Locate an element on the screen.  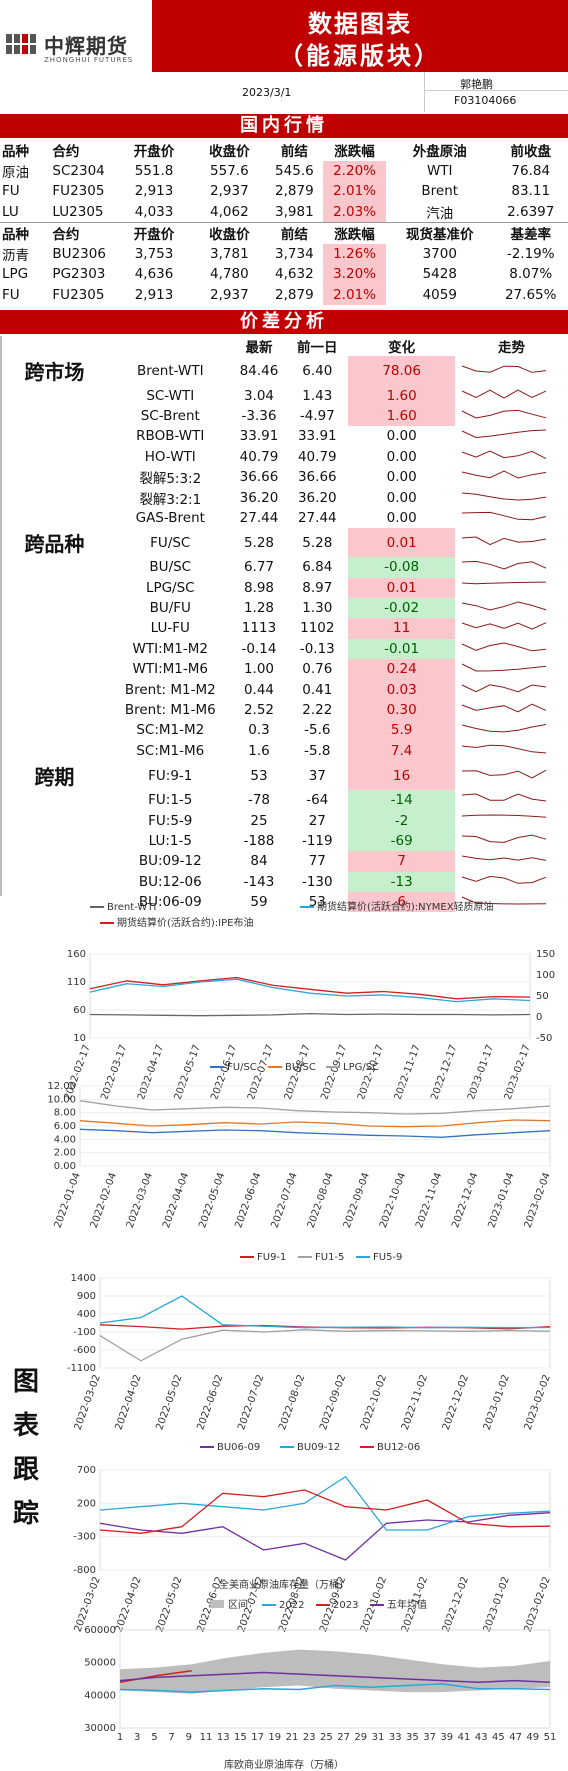
x-tick-label: 15 is located at coordinates (240, 1737).